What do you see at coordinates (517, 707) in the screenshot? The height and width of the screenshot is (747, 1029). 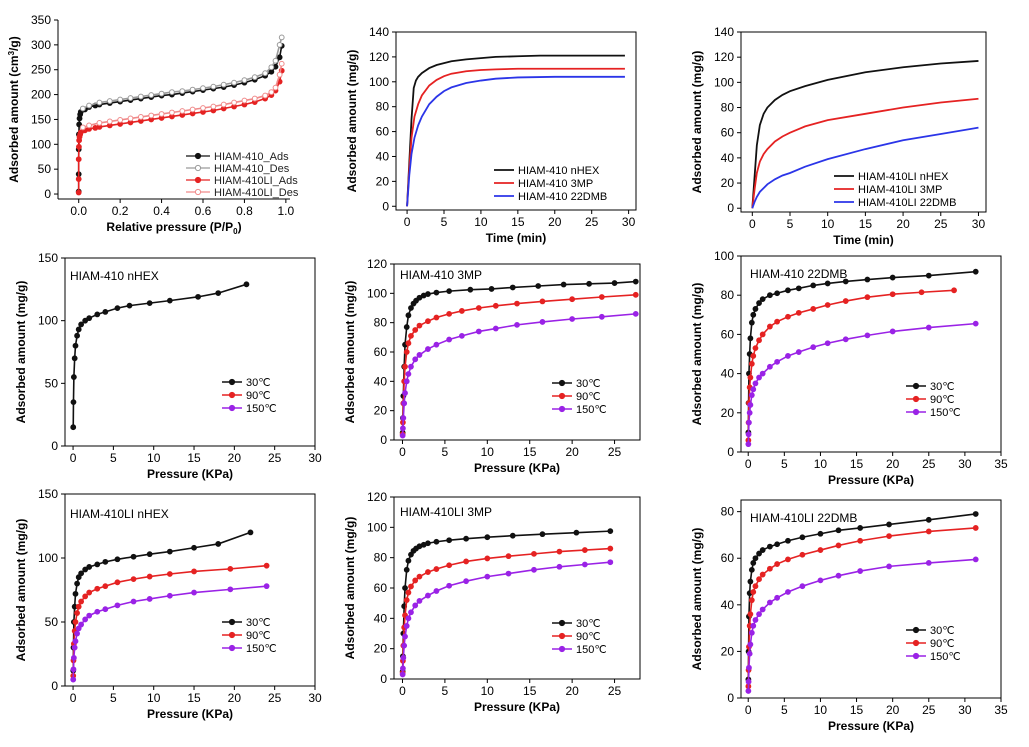 I see `x-axis-label: Pressure (KPa)` at bounding box center [517, 707].